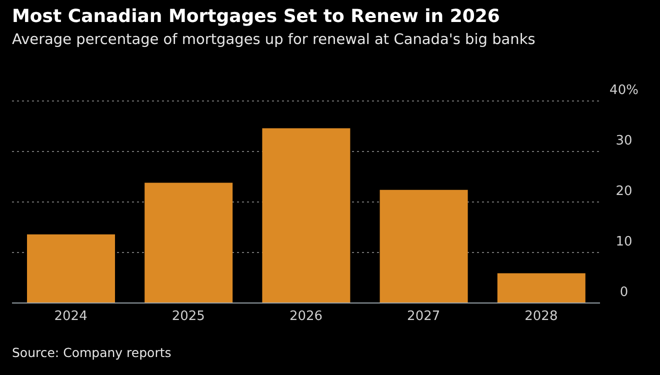 The image size is (660, 375). I want to click on y-tick-label: 40%, so click(624, 90).